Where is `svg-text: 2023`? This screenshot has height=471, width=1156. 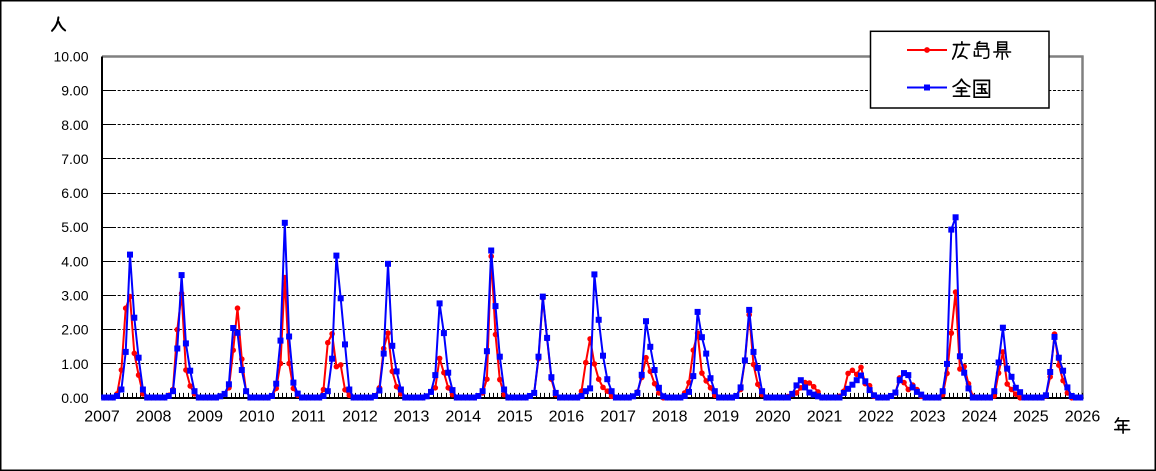 svg-text: 2023 is located at coordinates (928, 417).